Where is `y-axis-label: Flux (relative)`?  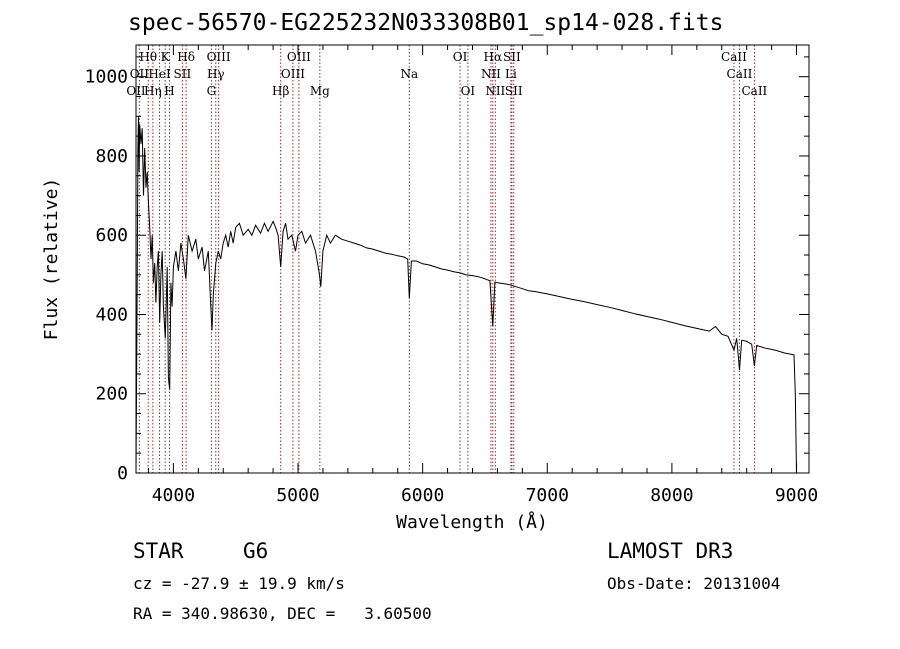
y-axis-label: Flux (relative) is located at coordinates (51, 259).